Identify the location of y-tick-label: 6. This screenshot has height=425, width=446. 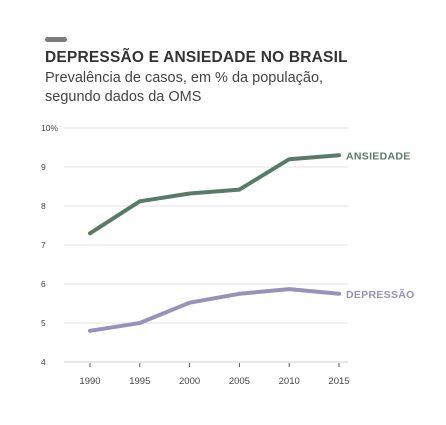
(43, 284).